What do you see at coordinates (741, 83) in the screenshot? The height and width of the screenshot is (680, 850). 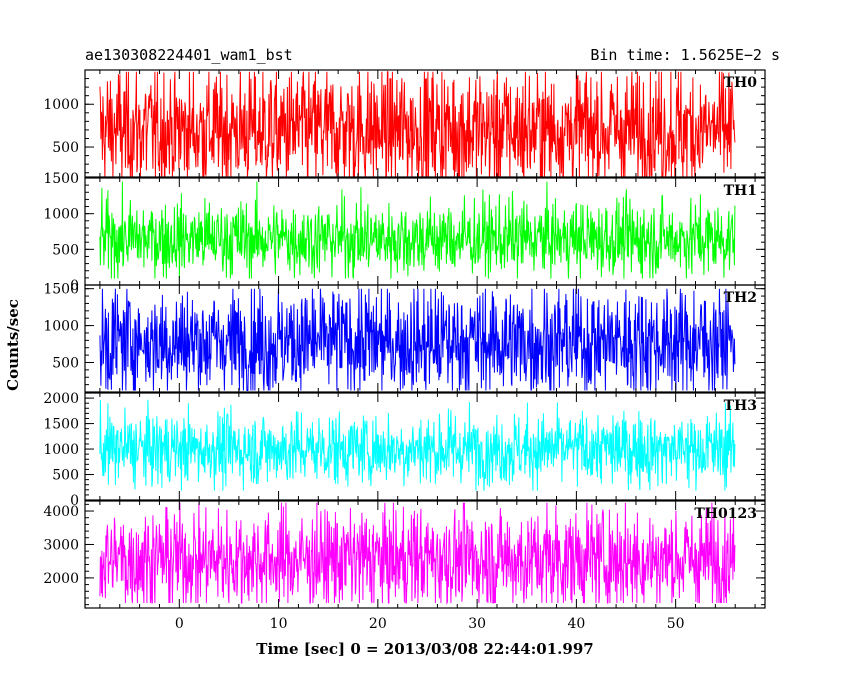 I see `panel-label-th0: TH0` at bounding box center [741, 83].